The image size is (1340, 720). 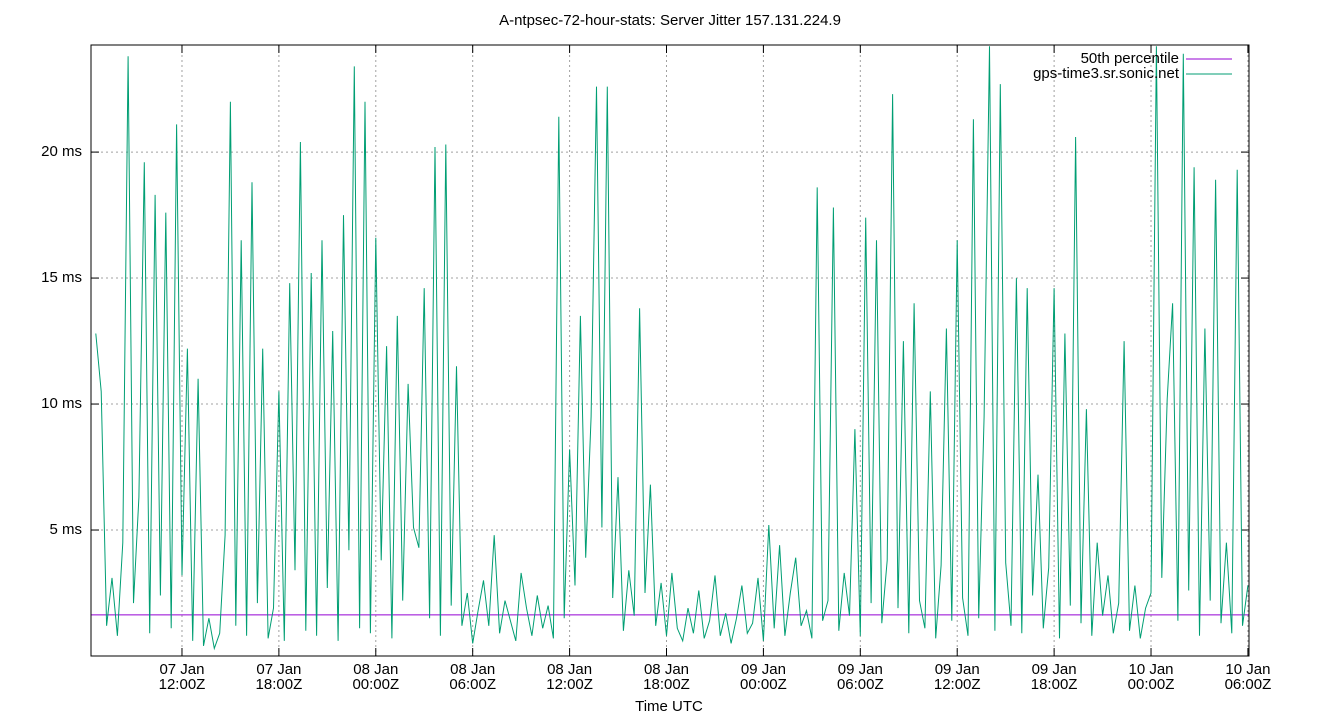 What do you see at coordinates (65, 529) in the screenshot?
I see `y-tick-label: 5 ms` at bounding box center [65, 529].